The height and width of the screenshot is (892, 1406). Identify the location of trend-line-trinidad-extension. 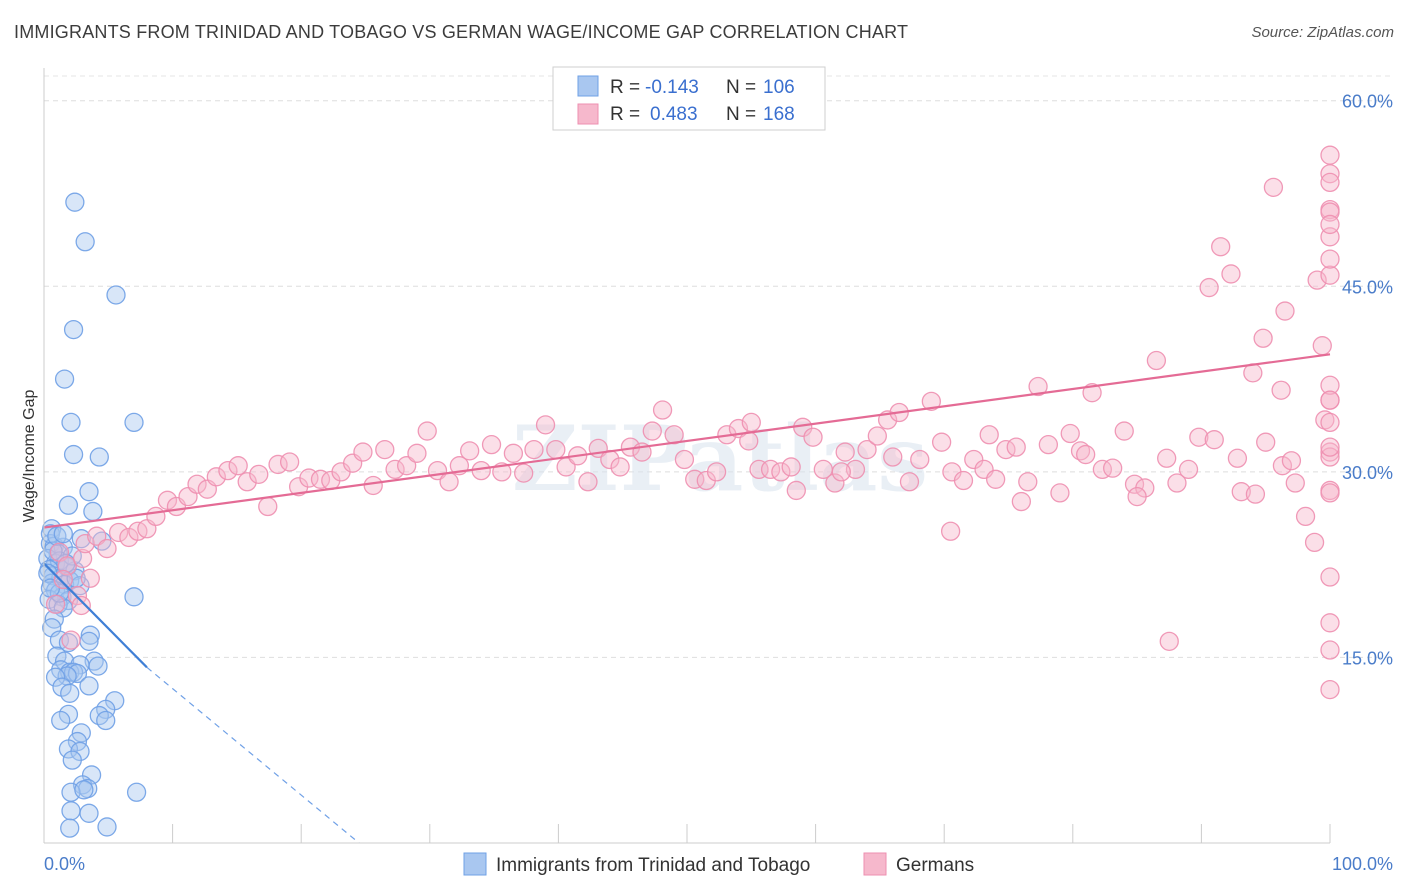
(253, 755).